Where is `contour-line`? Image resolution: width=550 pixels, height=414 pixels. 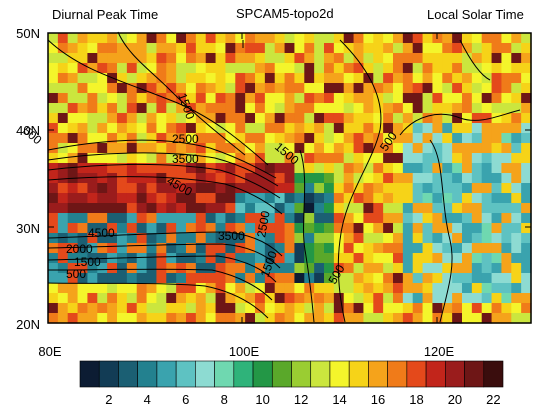
contour-line is located at coordinates (164, 181).